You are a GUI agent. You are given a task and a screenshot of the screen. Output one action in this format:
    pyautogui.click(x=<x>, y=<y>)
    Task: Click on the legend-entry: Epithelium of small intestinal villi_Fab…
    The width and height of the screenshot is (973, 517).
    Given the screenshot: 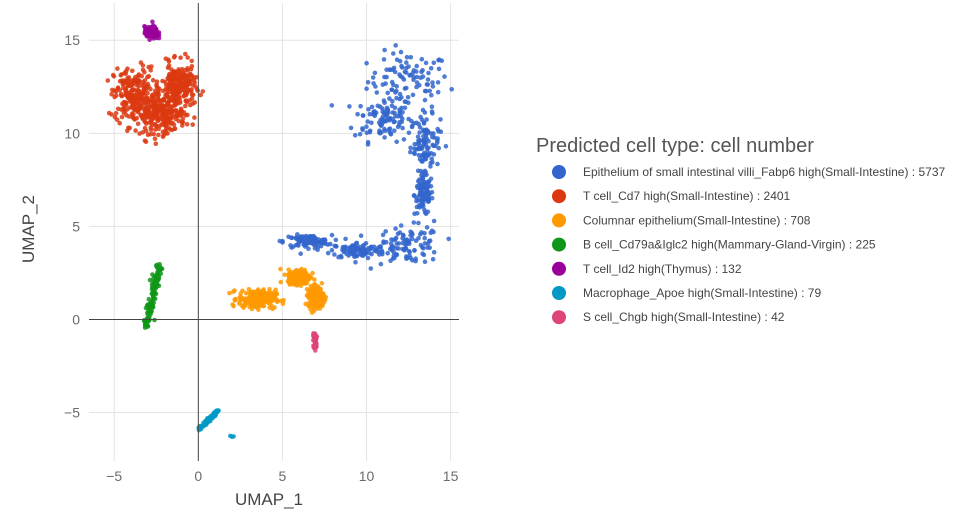 What is the action you would take?
    pyautogui.click(x=764, y=172)
    